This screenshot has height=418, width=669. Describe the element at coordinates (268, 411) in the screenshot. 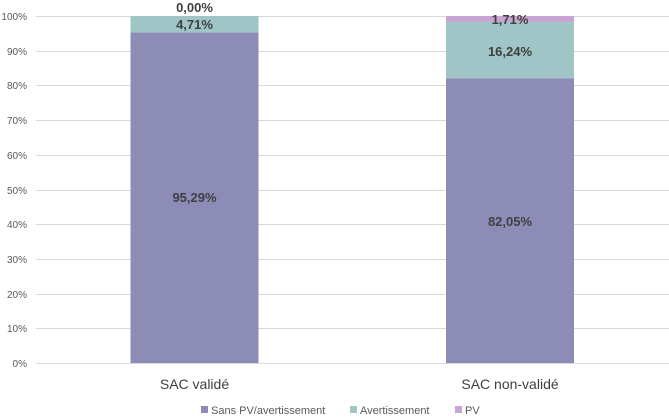

I see `legend-label: Sans PV/avertissement` at that location.